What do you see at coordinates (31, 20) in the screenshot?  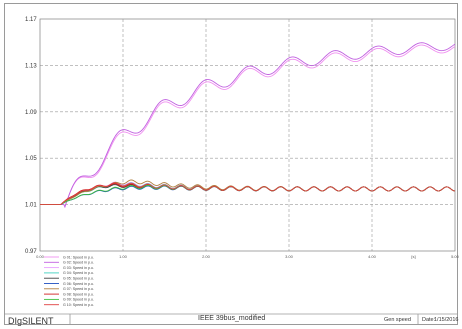 I see `y-tick-label: 1.17` at bounding box center [31, 20].